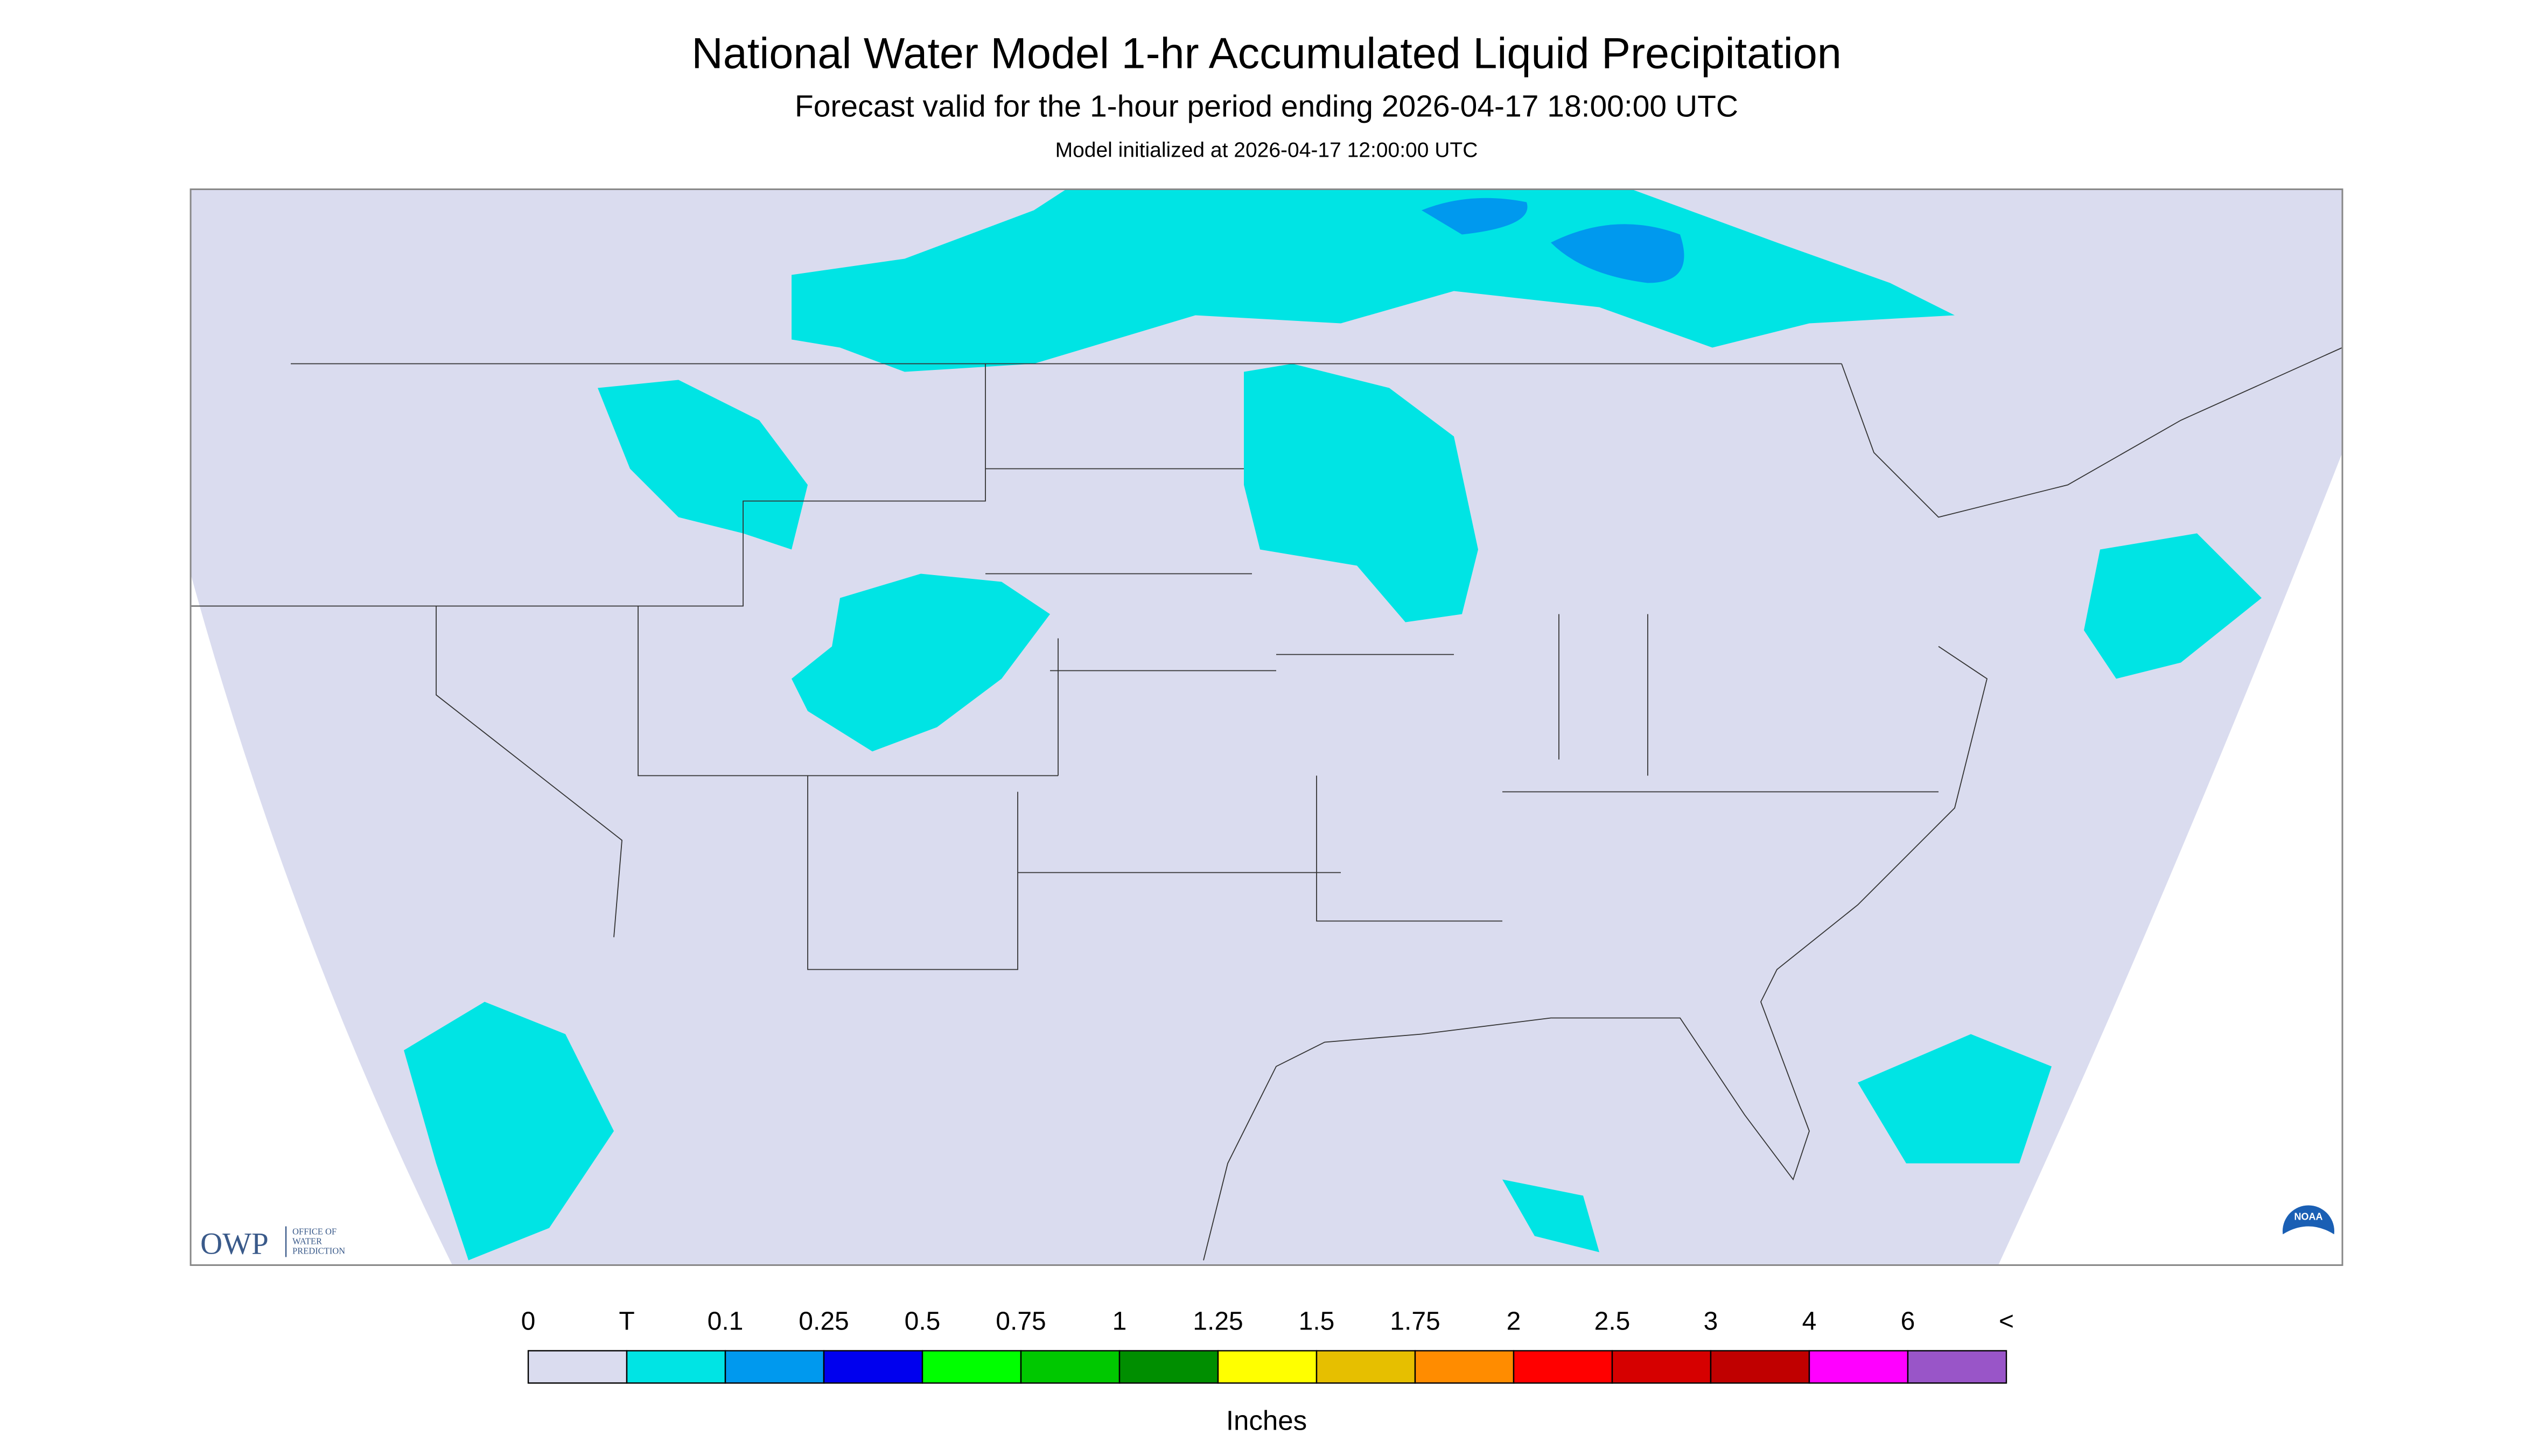  I want to click on colorbar-label: <, so click(2006, 1321).